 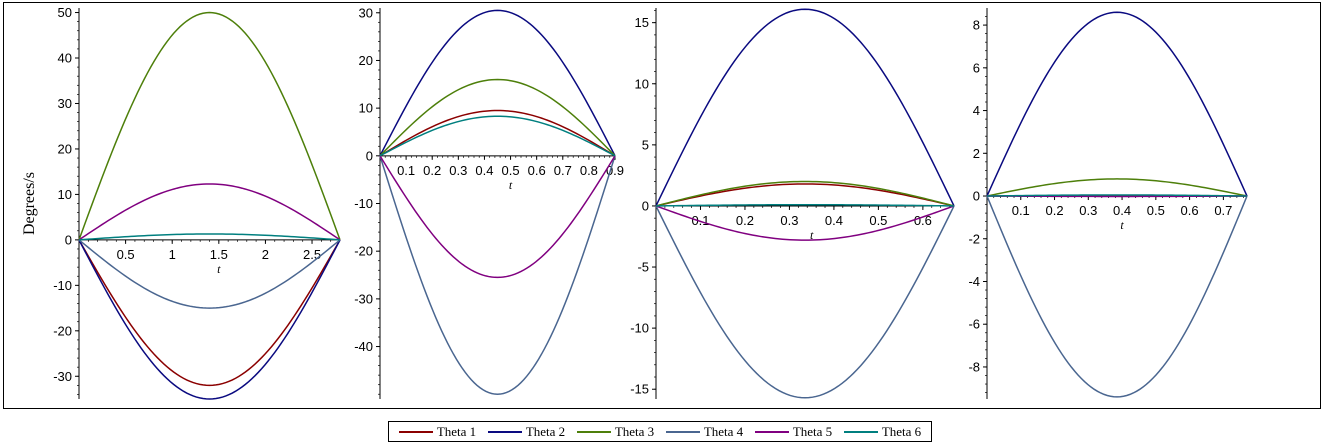 I want to click on y-tick-label: -8, so click(x=974, y=366).